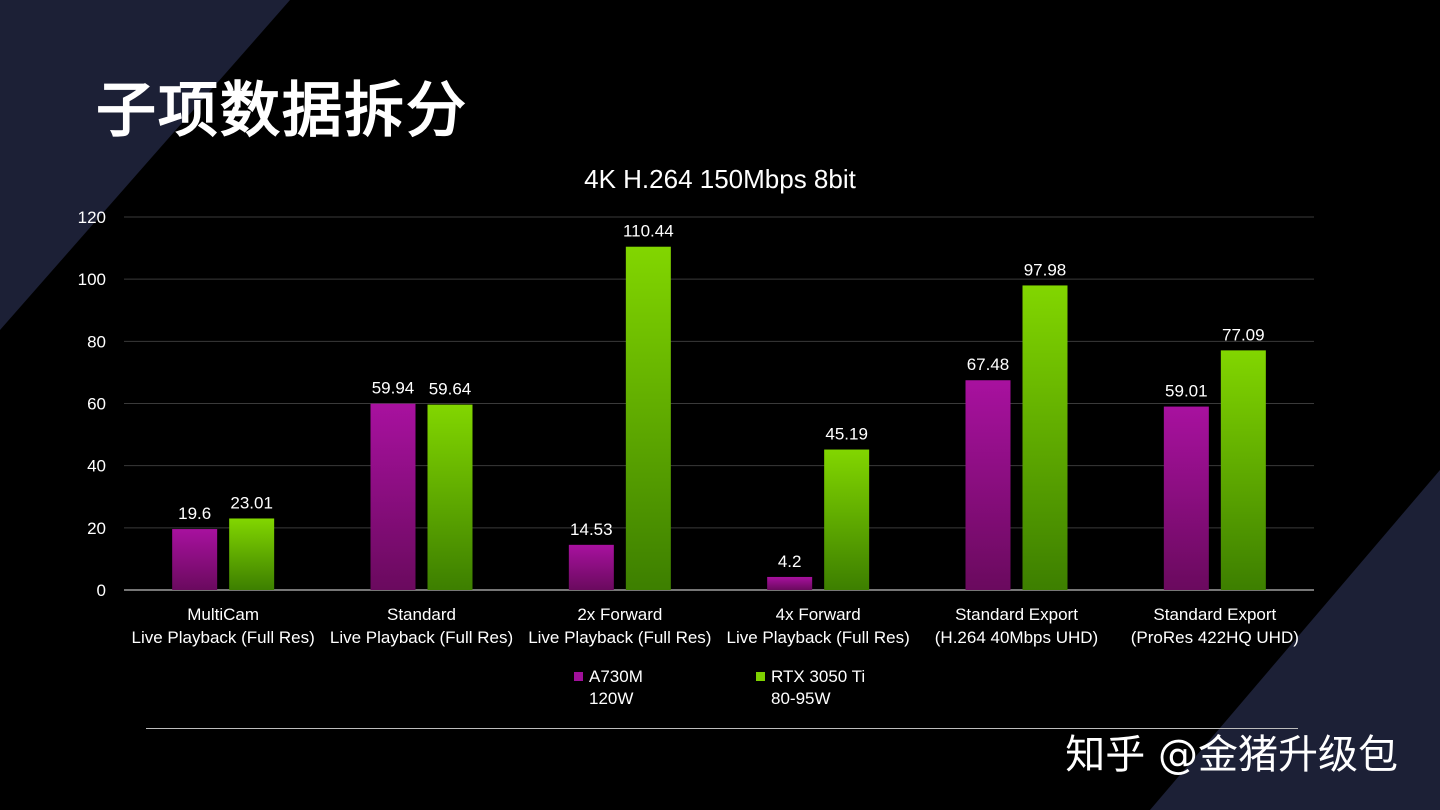  I want to click on bar-series1-cat5, so click(988, 485).